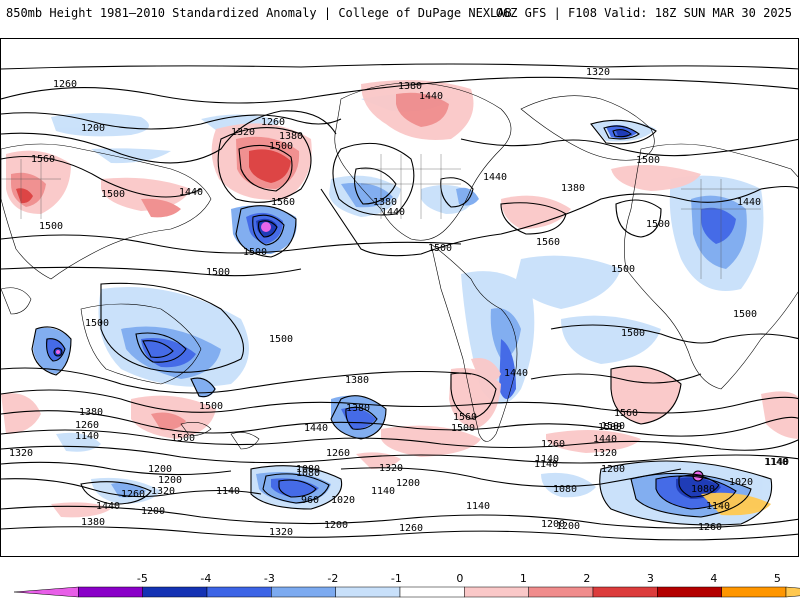 The height and width of the screenshot is (600, 800). Describe the element at coordinates (523, 578) in the screenshot. I see `colorbar-tick-label: 1` at that location.